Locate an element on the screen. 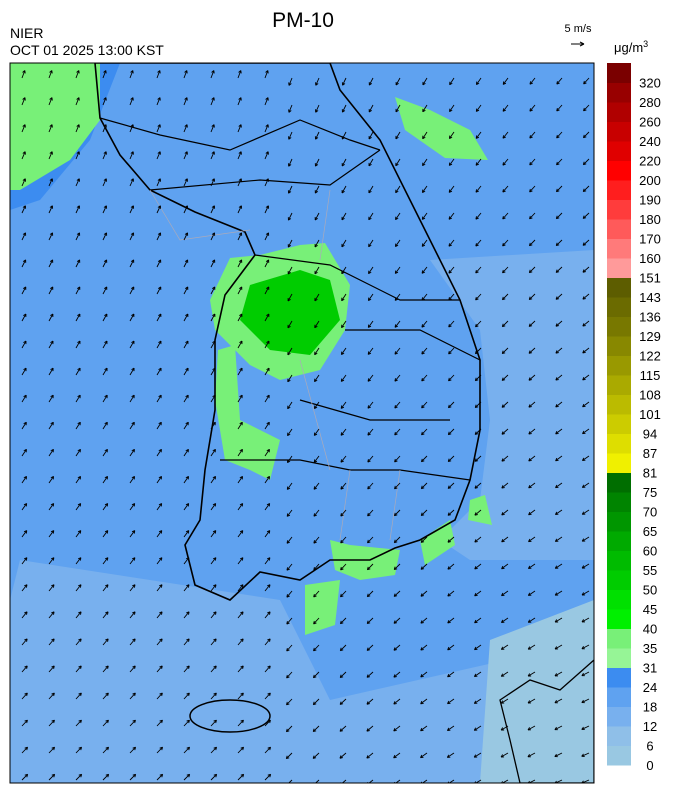  colorbar-label: 170 is located at coordinates (650, 239).